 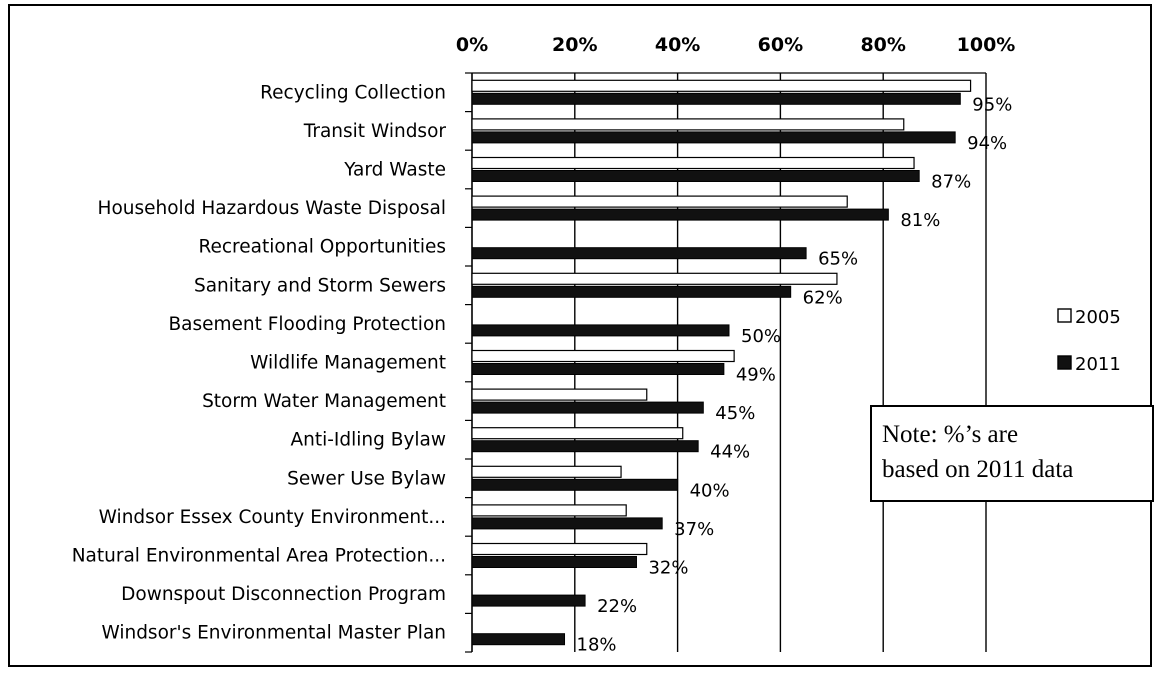 I want to click on data-label: 18%, so click(x=597, y=645).